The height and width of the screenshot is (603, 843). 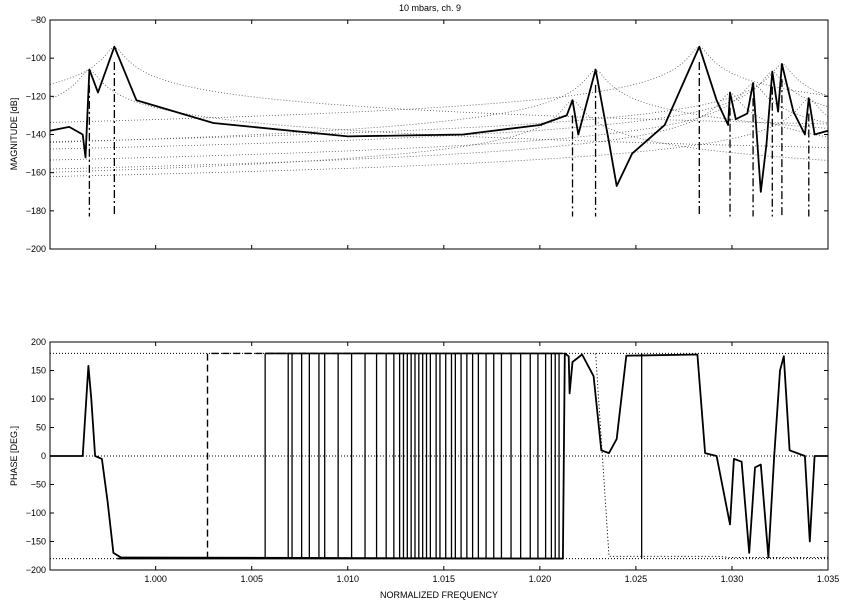 I want to click on y-tick-label: 200, so click(x=38, y=342).